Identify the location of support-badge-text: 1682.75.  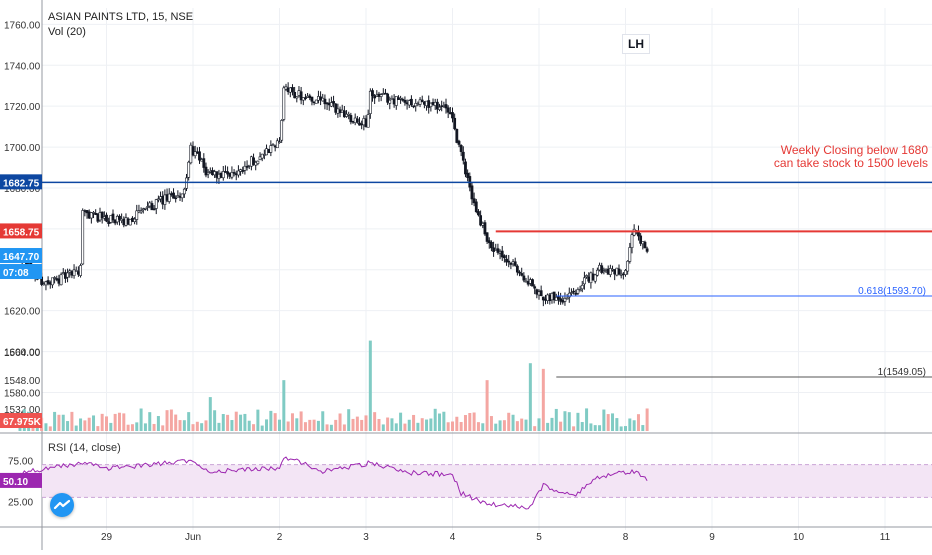
(21, 183).